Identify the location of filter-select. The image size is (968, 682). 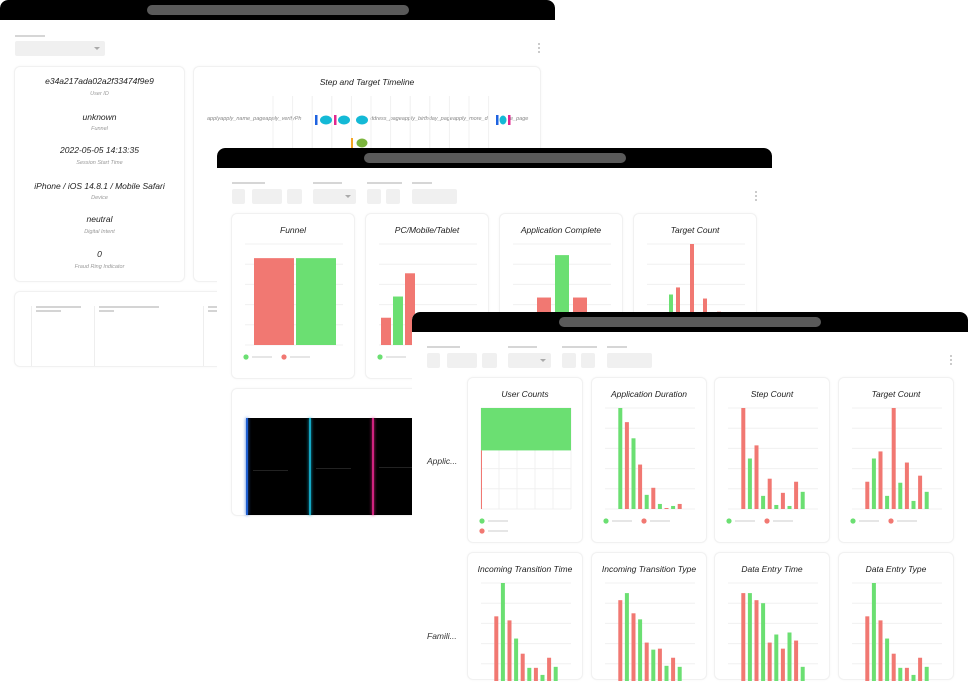
(529, 360).